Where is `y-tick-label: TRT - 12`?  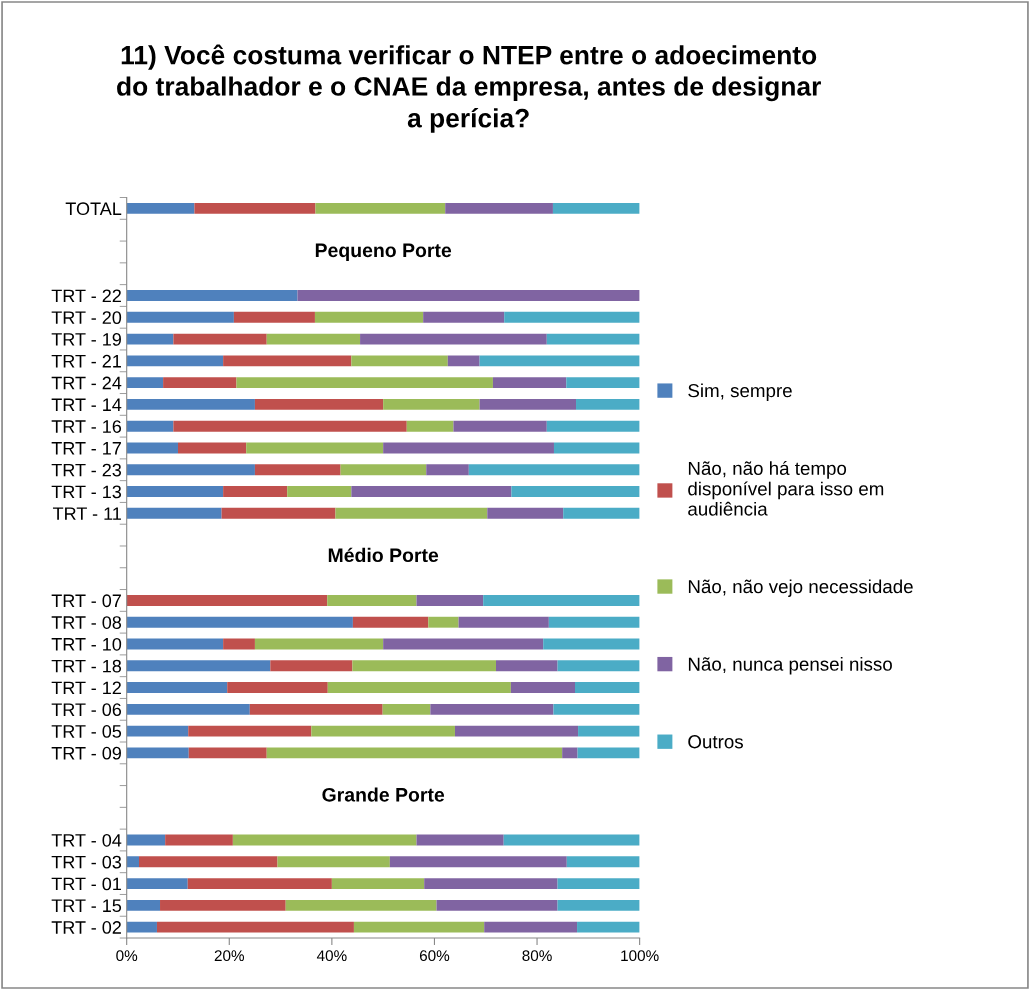
y-tick-label: TRT - 12 is located at coordinates (86, 688).